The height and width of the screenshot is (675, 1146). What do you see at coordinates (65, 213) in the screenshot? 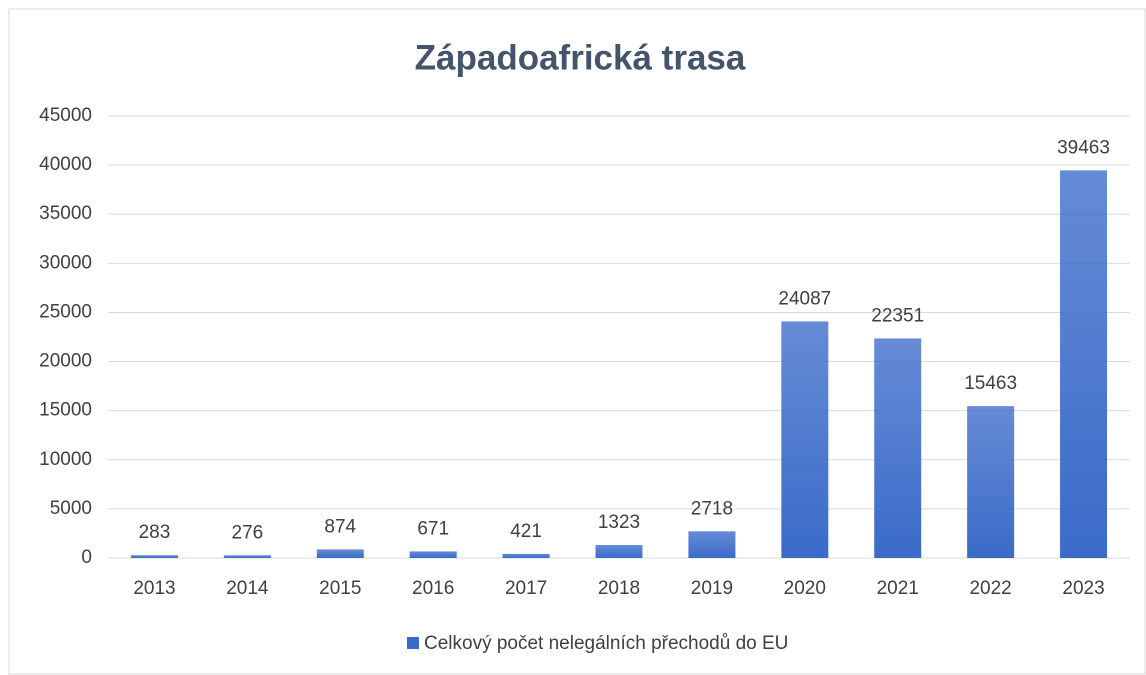
I see `y-tick-label: 35000` at bounding box center [65, 213].